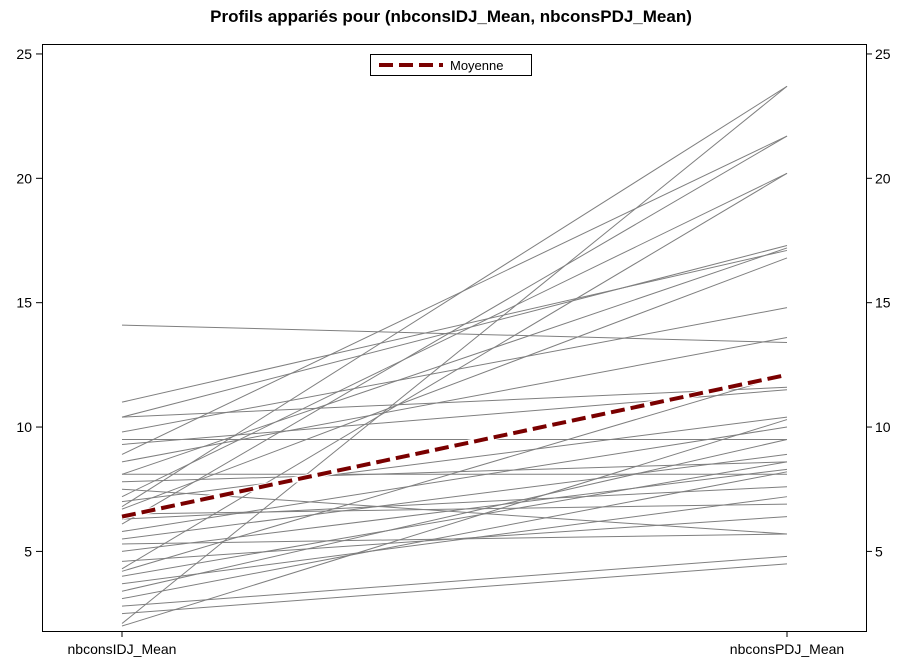 This screenshot has height=663, width=902. What do you see at coordinates (883, 303) in the screenshot?
I see `y-tick-label-right-15: 15` at bounding box center [883, 303].